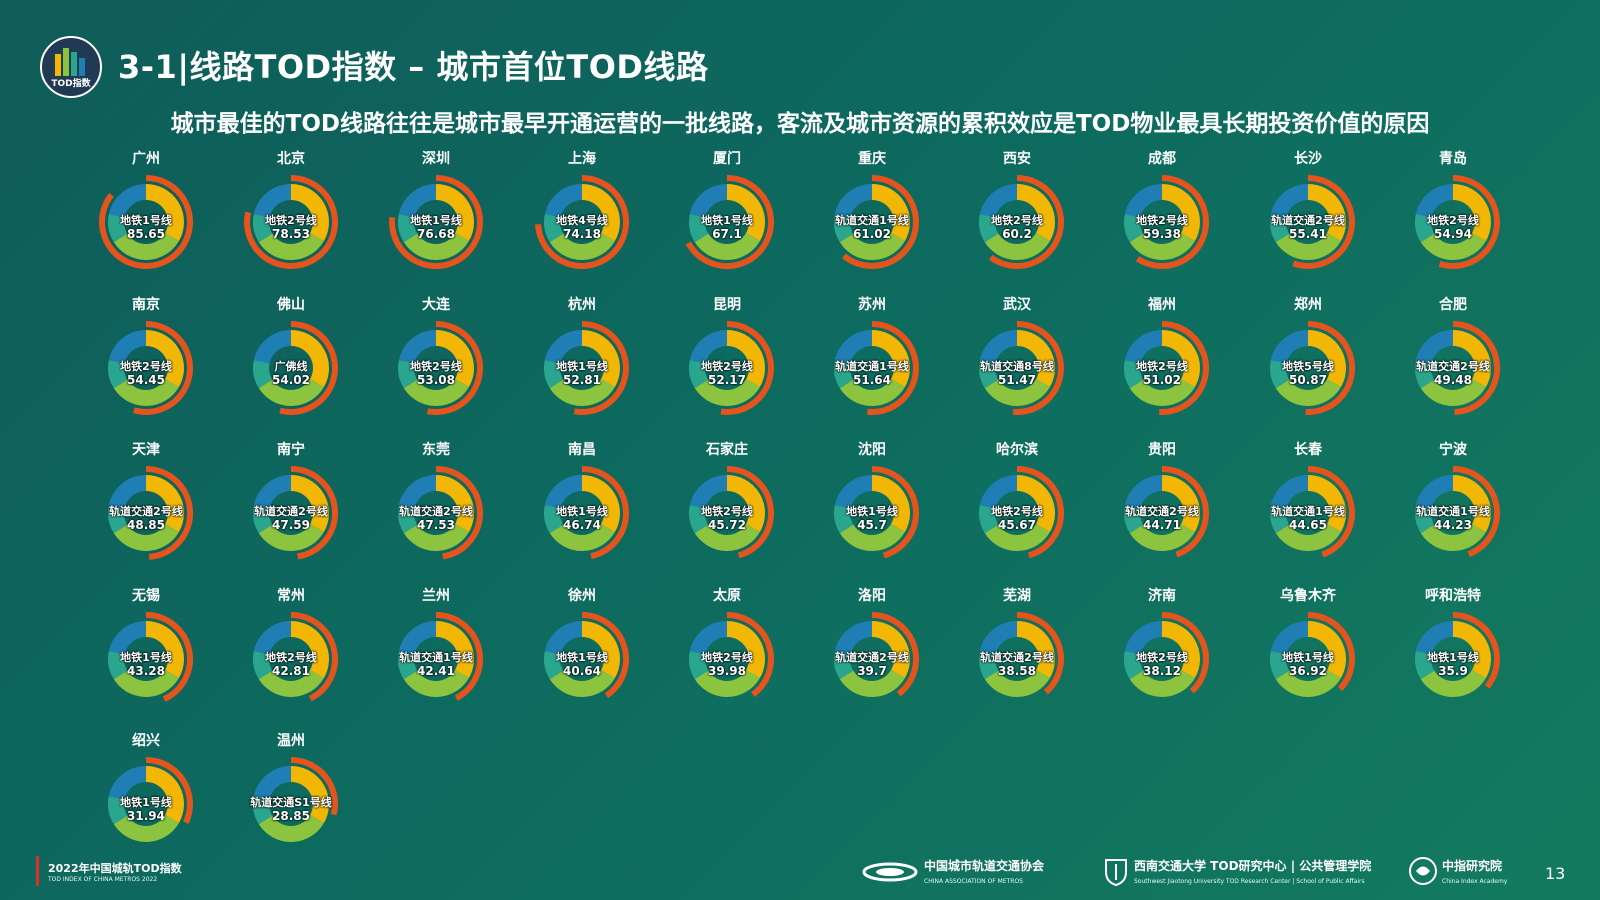 The height and width of the screenshot is (900, 1600). What do you see at coordinates (1308, 366) in the screenshot?
I see `line-name-label: 地铁5号线` at bounding box center [1308, 366].